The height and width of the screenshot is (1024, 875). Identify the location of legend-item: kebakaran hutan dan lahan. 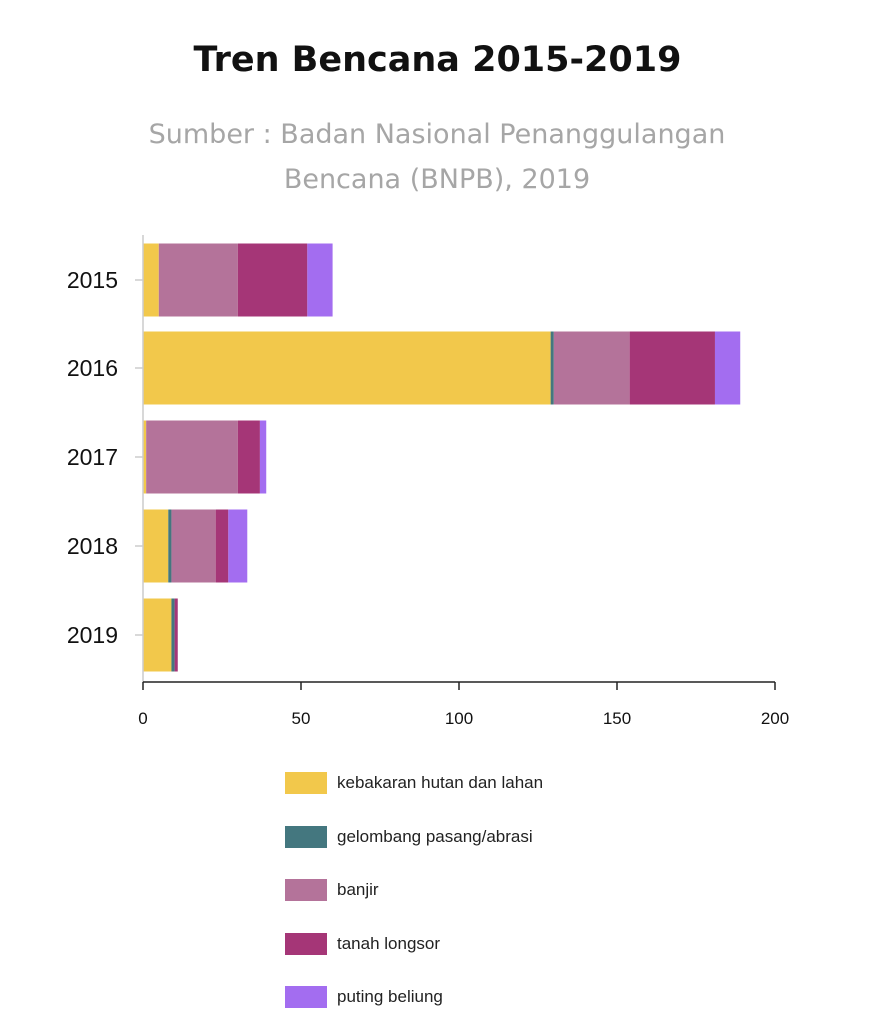
(485, 782).